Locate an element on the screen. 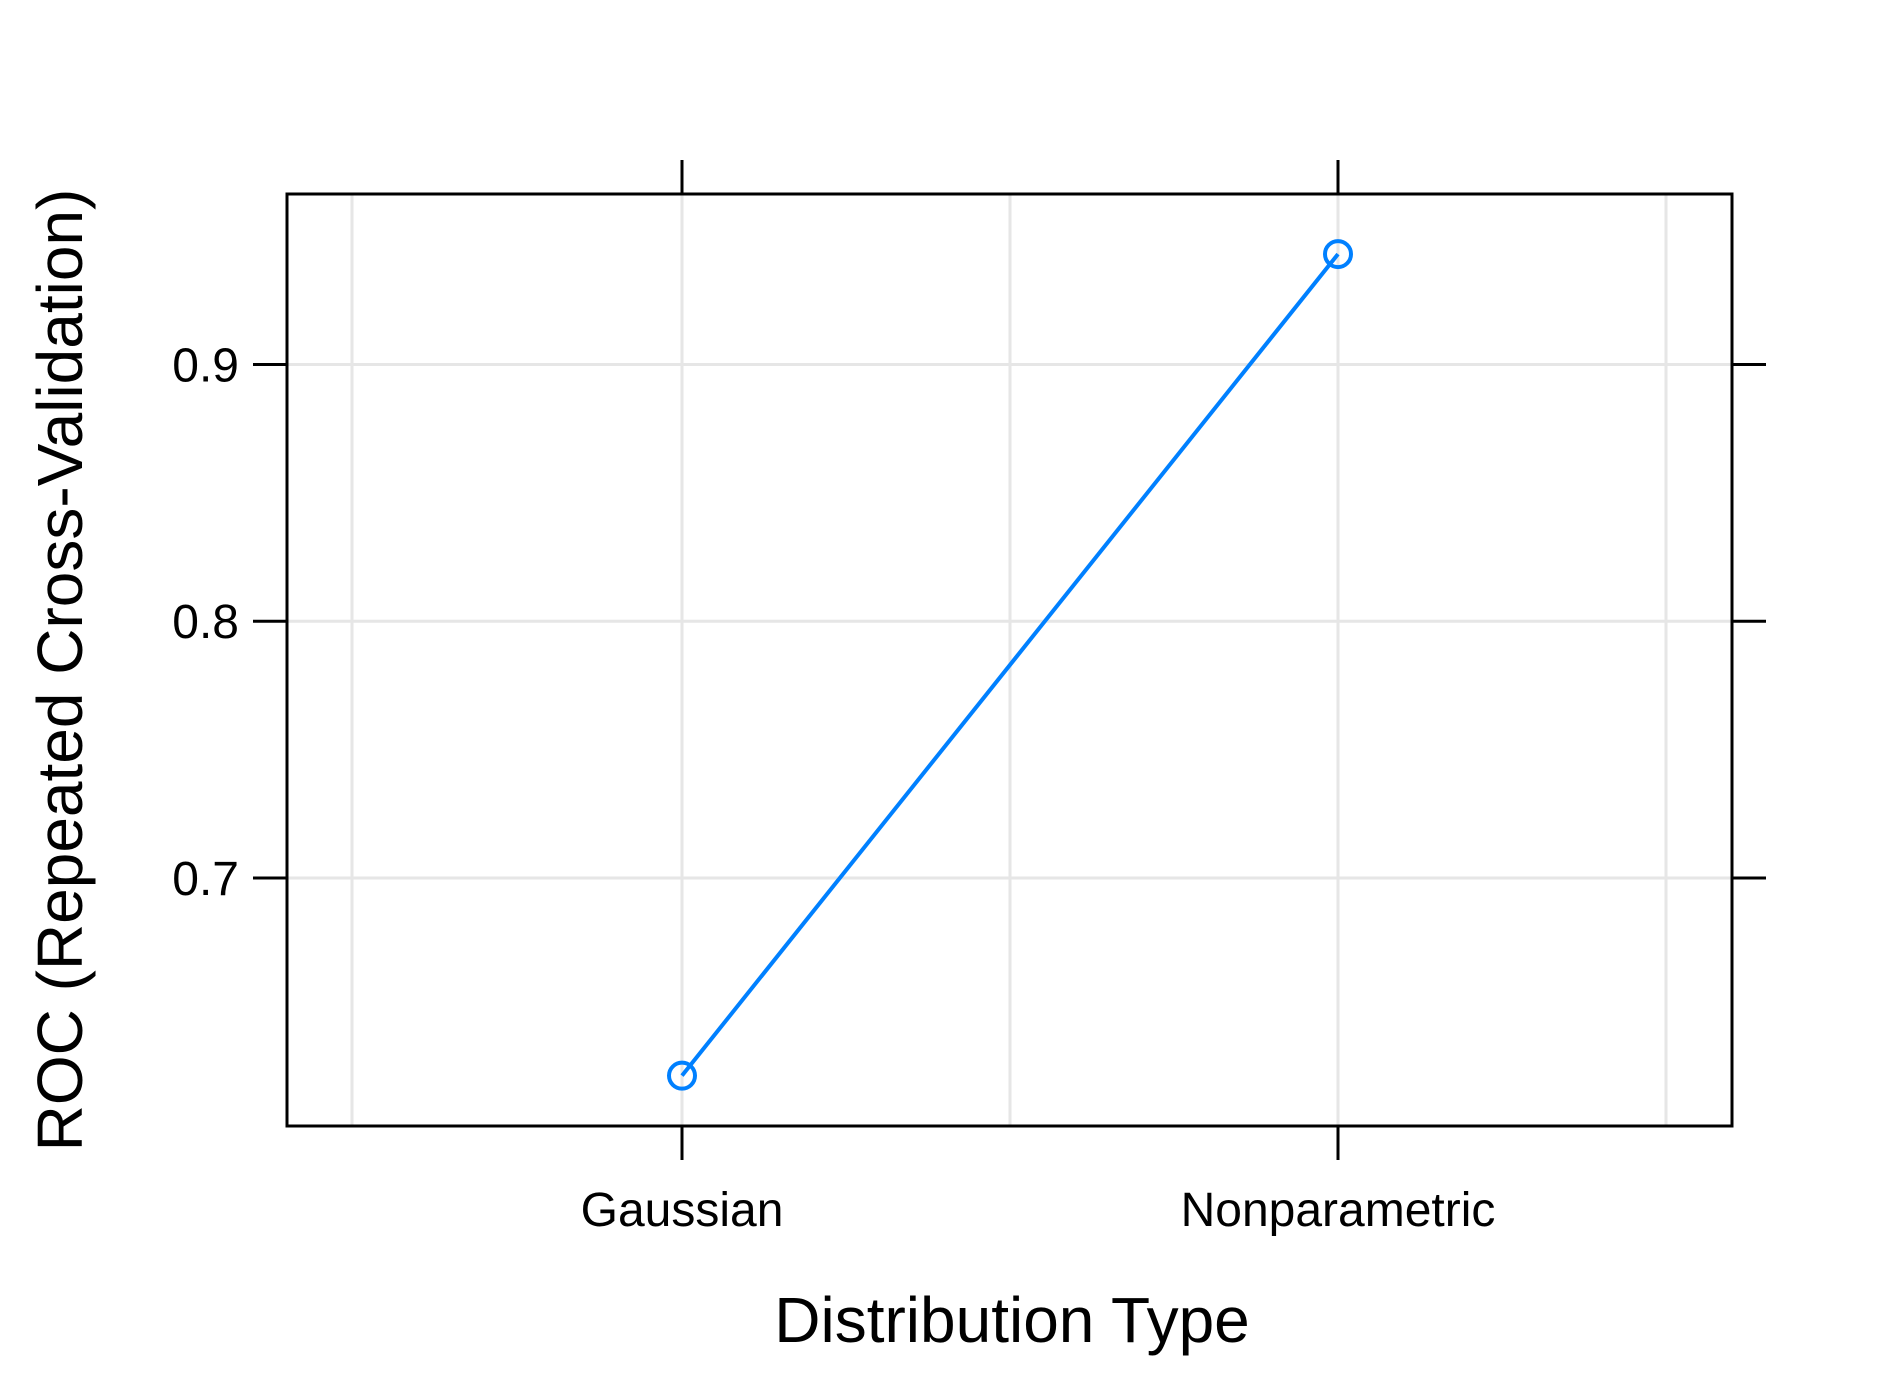 Image resolution: width=1880 pixels, height=1400 pixels. x-axis-title: Distribution Type is located at coordinates (1012, 1320).